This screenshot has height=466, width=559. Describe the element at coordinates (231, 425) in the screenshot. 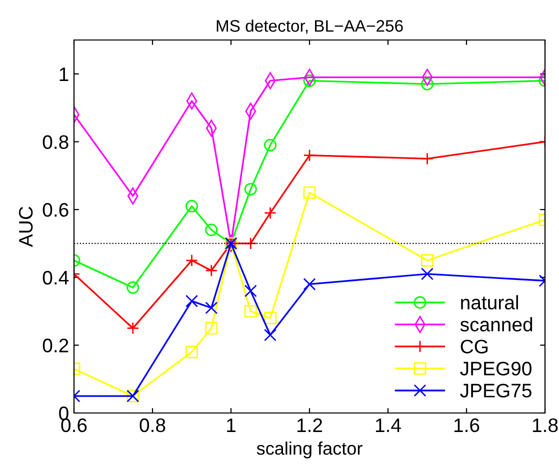

I see `x-tick-label: 1` at that location.